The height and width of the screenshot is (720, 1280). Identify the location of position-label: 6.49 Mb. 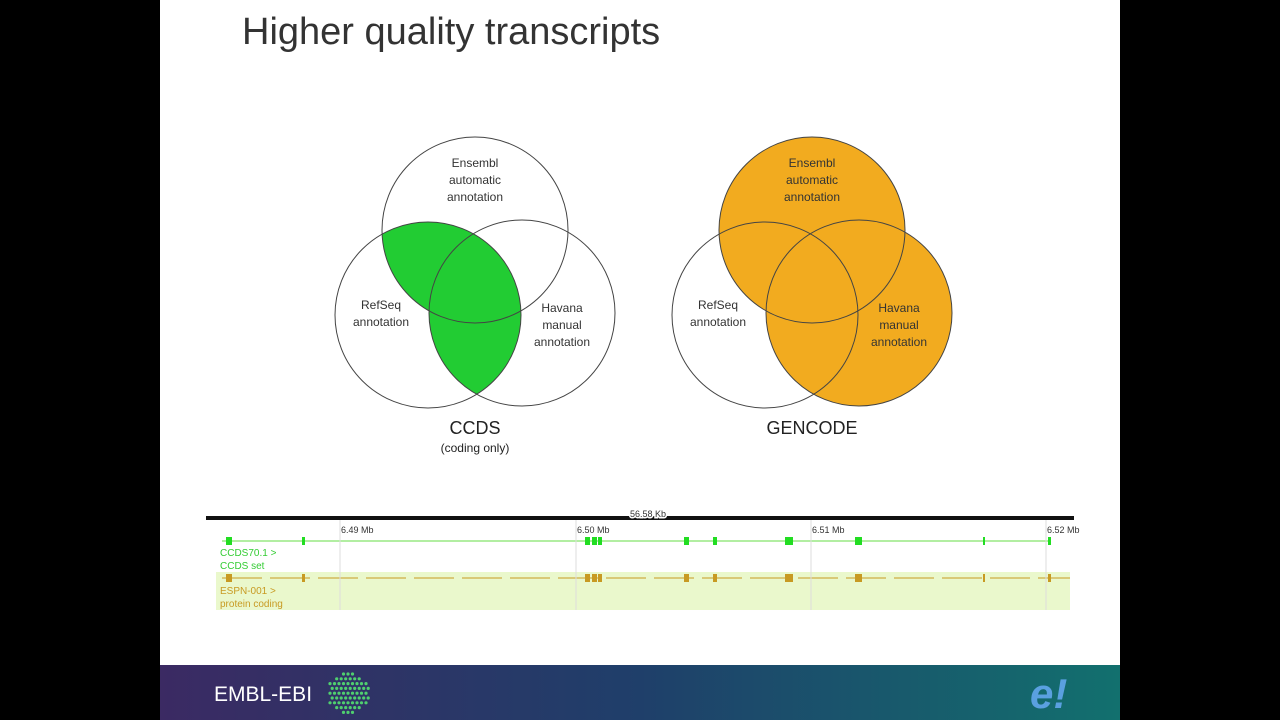
(357, 530).